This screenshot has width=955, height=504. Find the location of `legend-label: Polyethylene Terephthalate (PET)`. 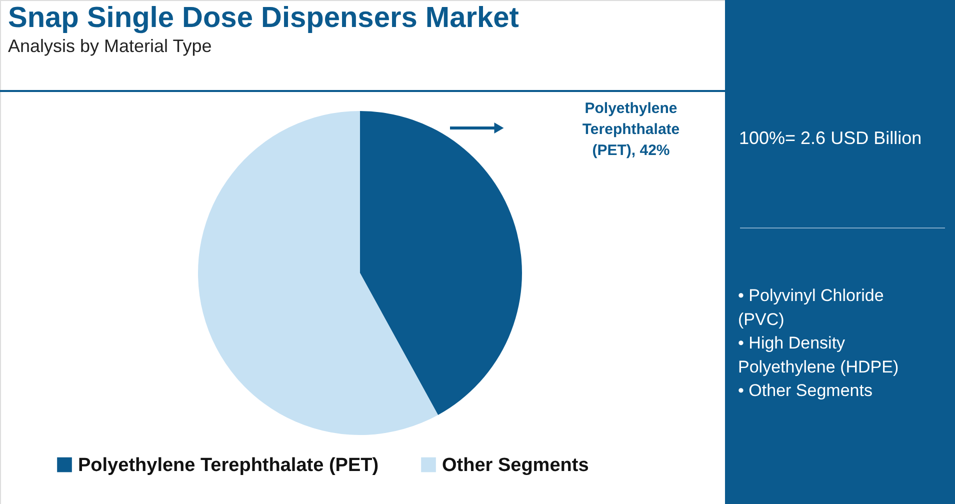

legend-label: Polyethylene Terephthalate (PET) is located at coordinates (228, 465).